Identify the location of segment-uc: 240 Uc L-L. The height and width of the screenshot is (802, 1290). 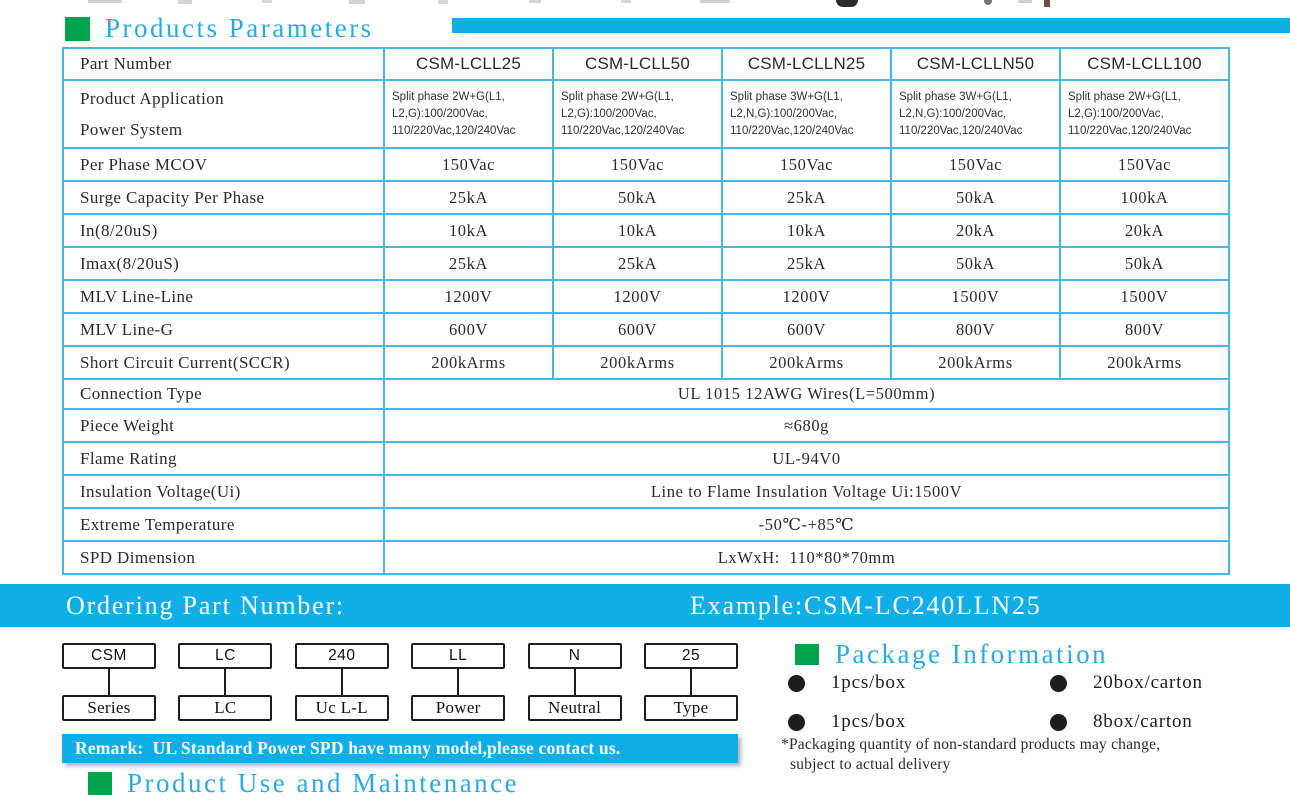
(341, 682).